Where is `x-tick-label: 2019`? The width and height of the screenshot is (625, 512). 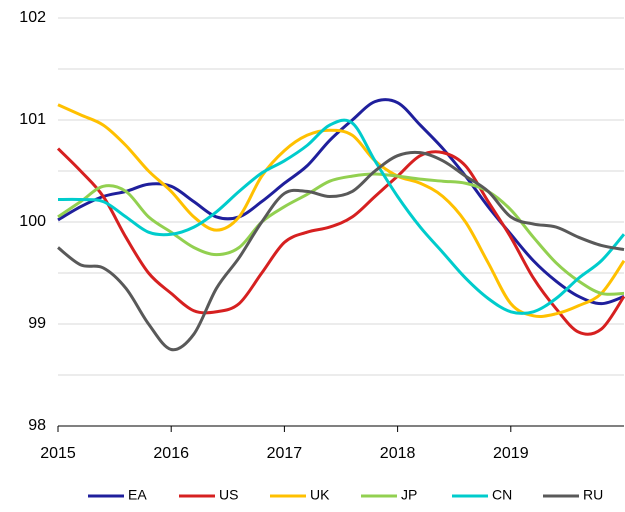
x-tick-label: 2019 is located at coordinates (511, 453).